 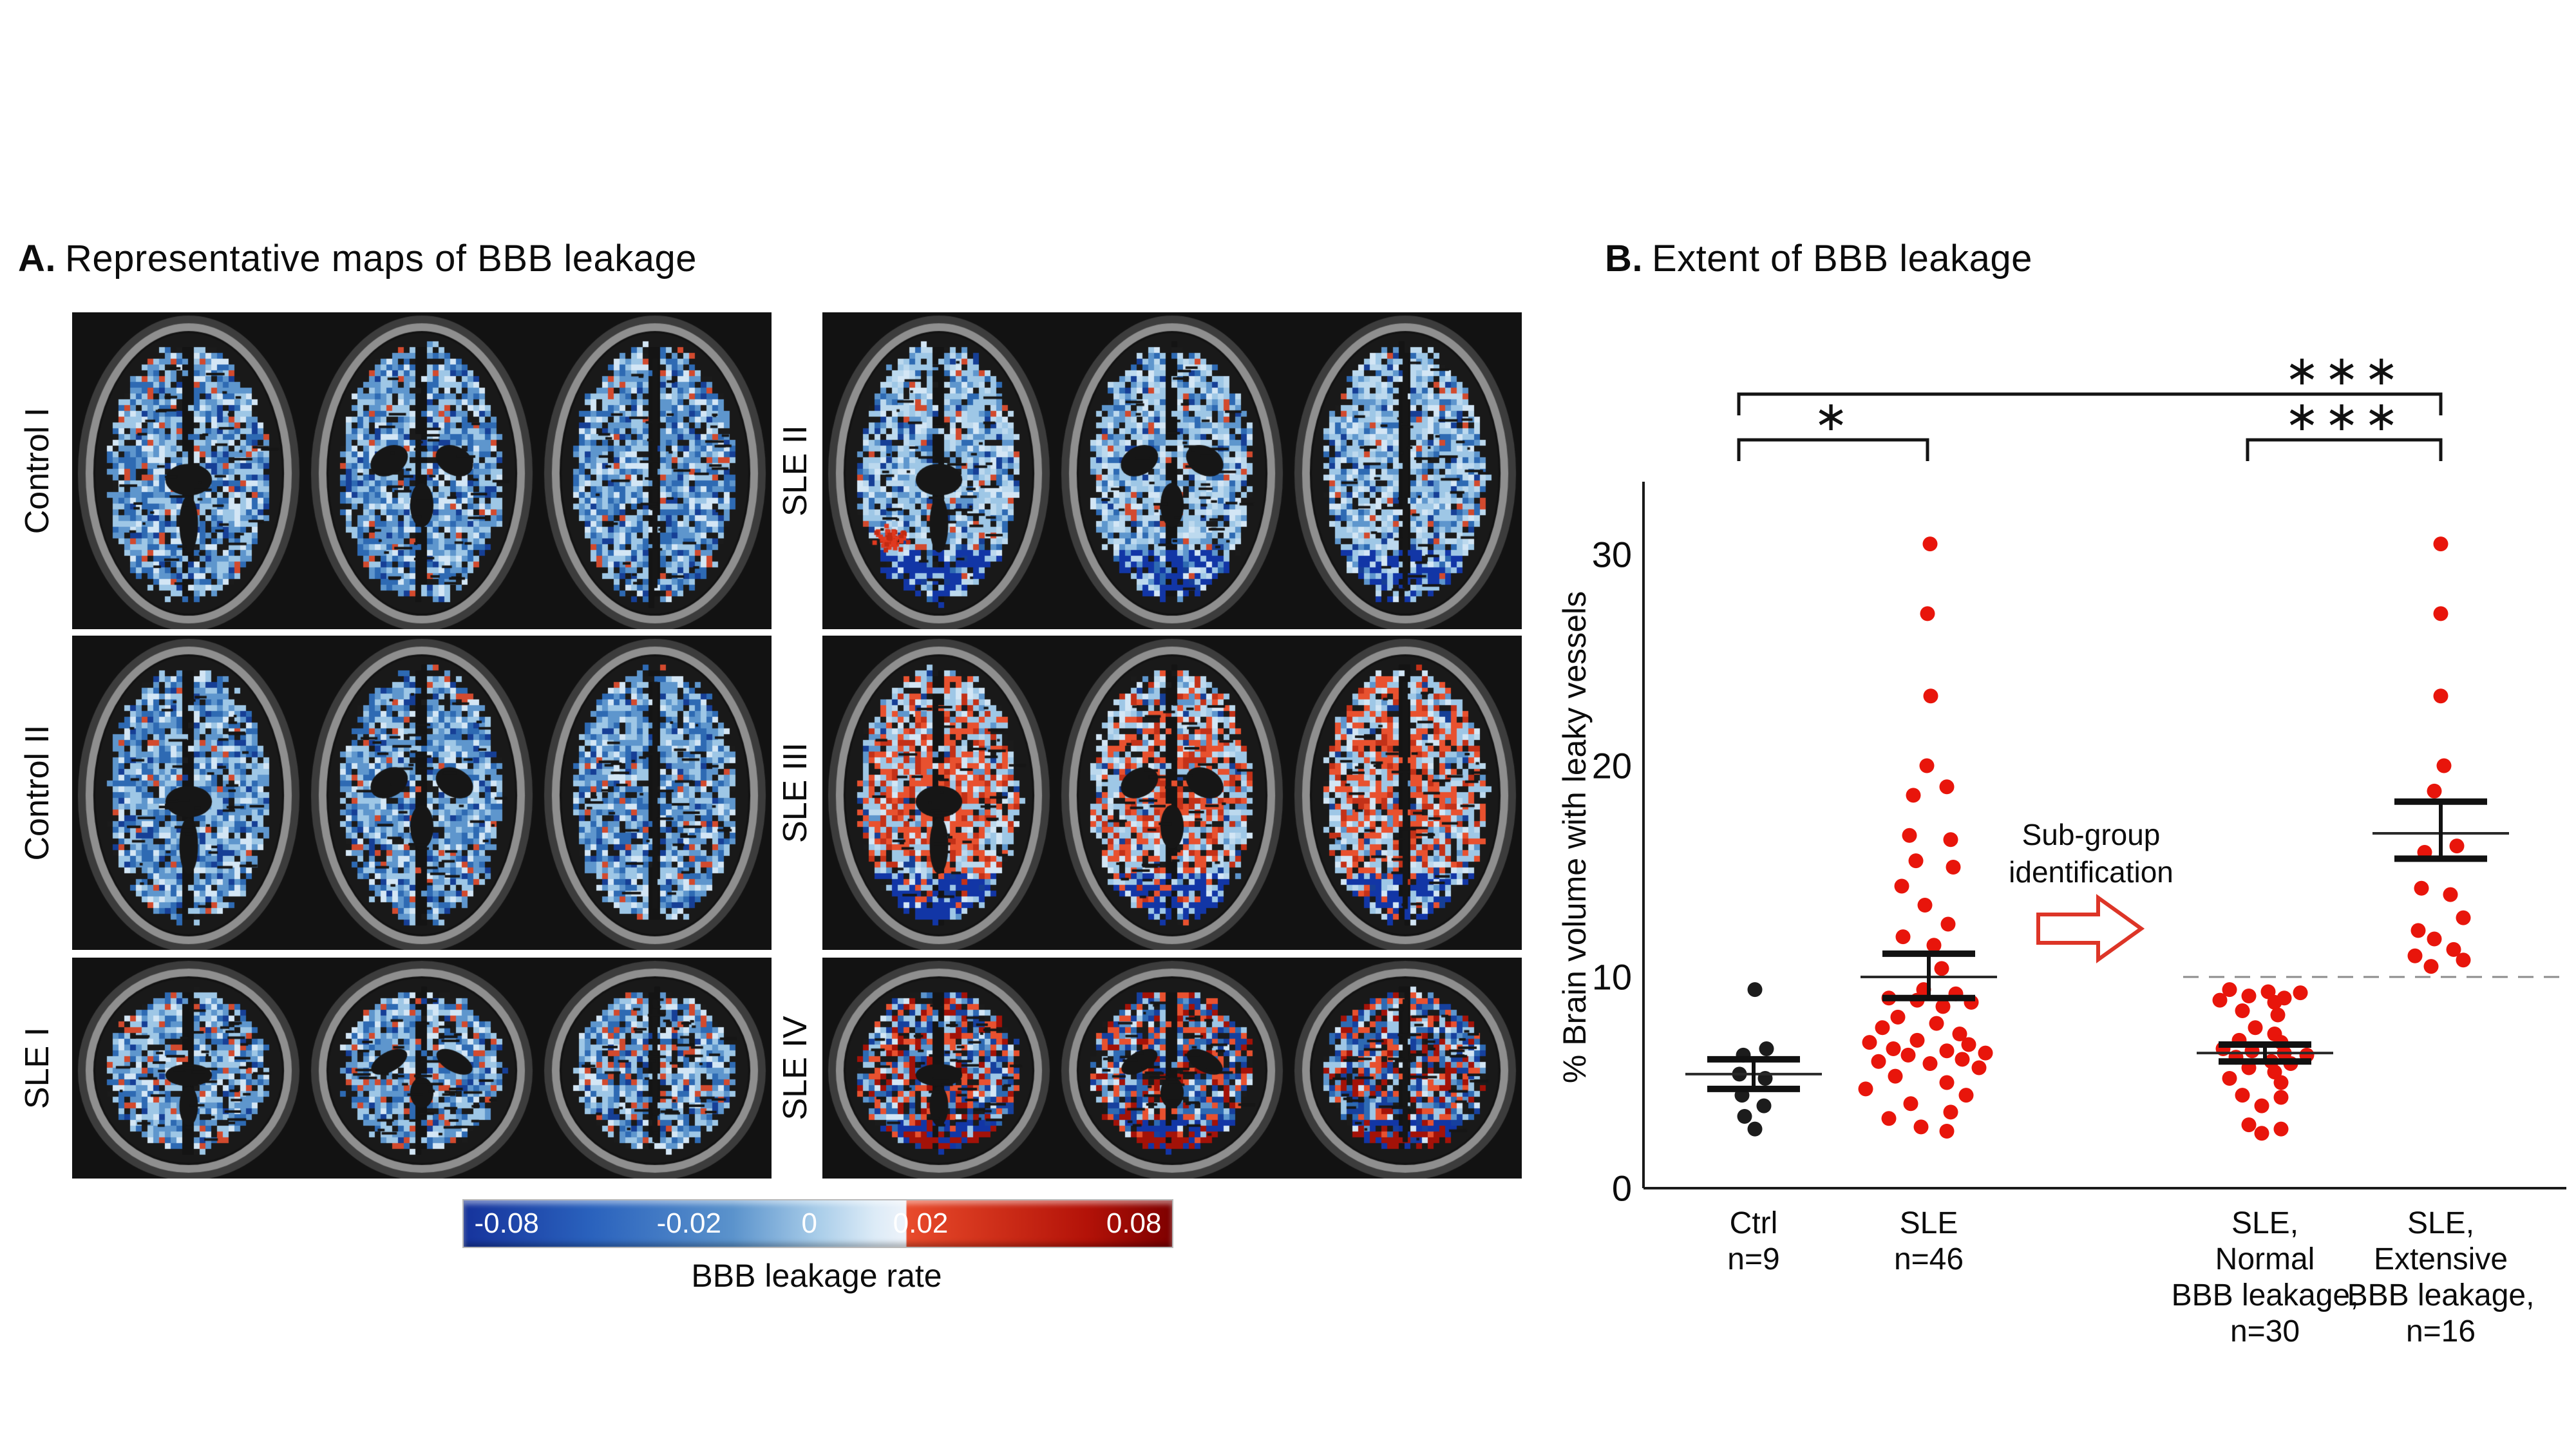 What do you see at coordinates (1612, 766) in the screenshot?
I see `y-tick-label: 20` at bounding box center [1612, 766].